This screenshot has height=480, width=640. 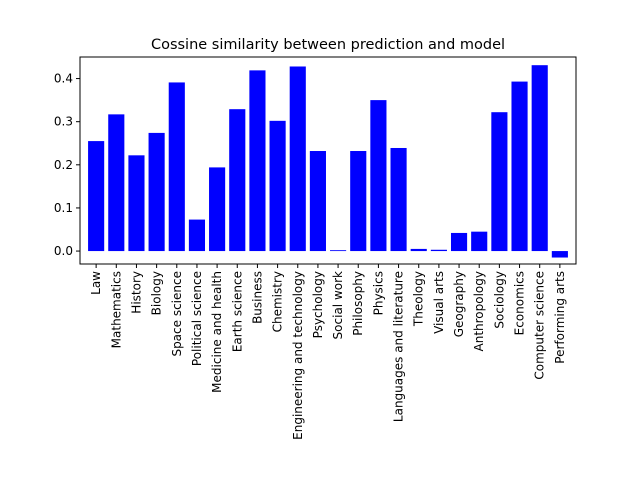 I want to click on x-tick-label: Mathematics, so click(x=116, y=309).